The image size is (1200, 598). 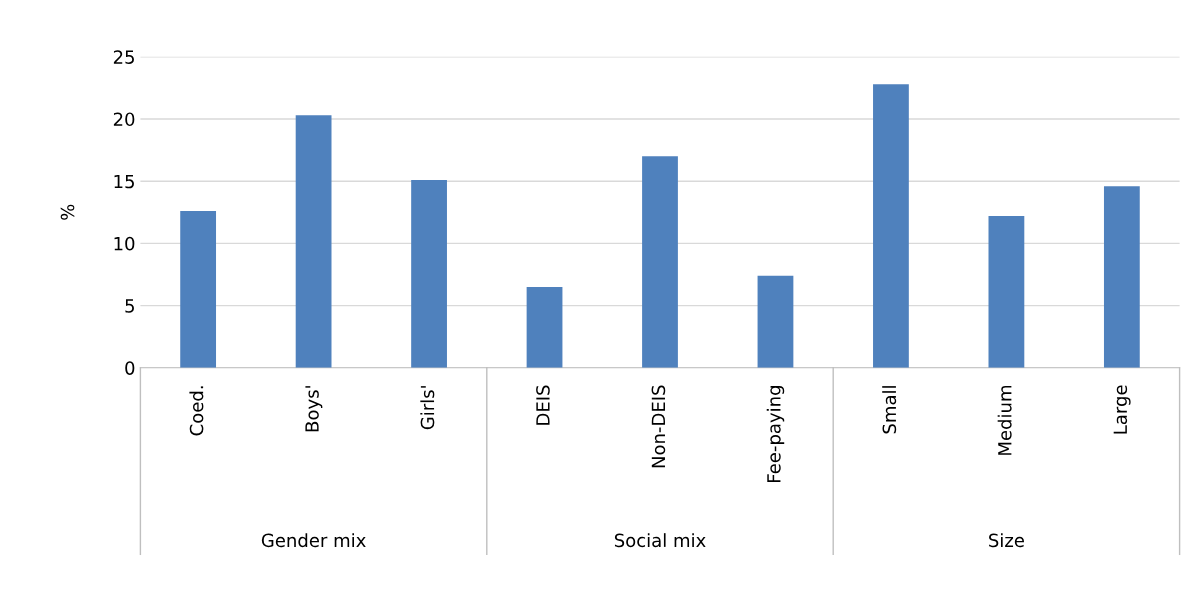 What do you see at coordinates (130, 368) in the screenshot?
I see `y-tick-label: 0` at bounding box center [130, 368].